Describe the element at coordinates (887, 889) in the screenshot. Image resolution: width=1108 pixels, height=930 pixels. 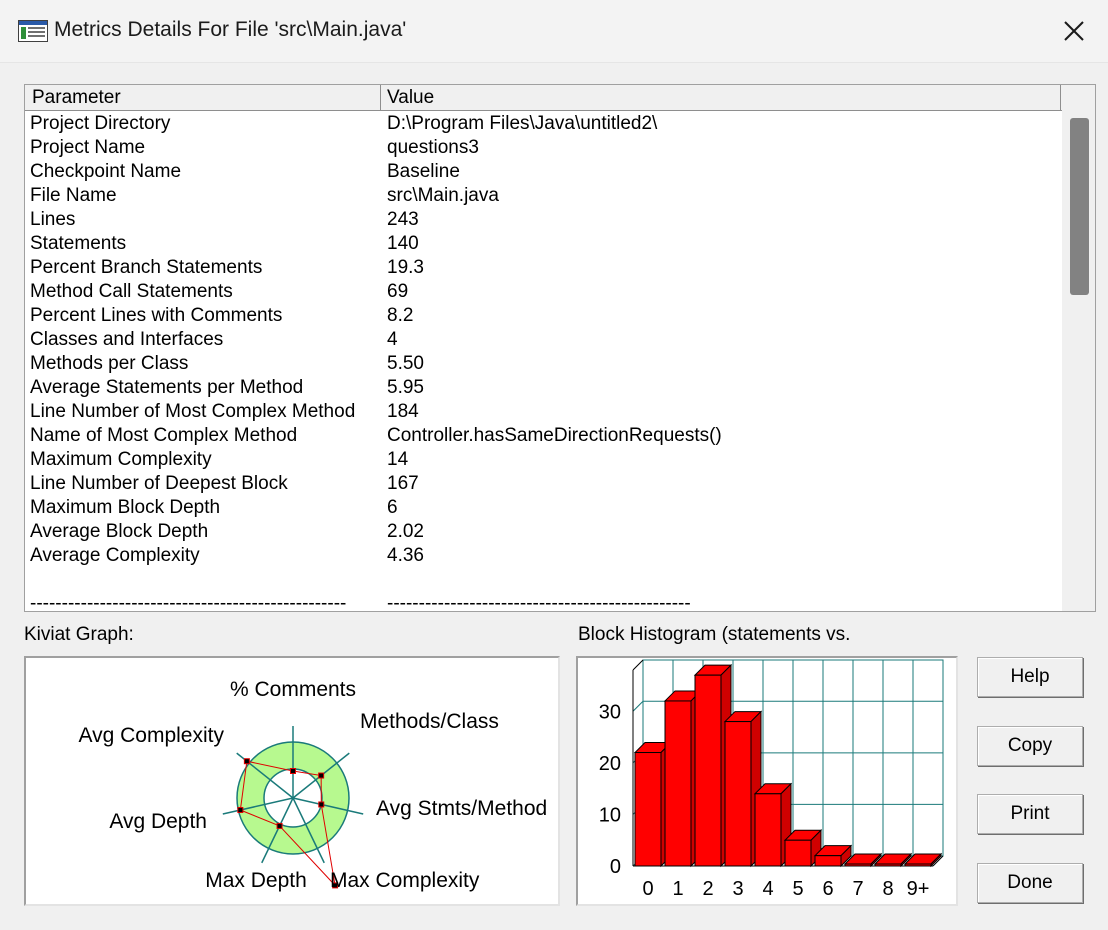
I see `histogram-x-tick: 8` at that location.